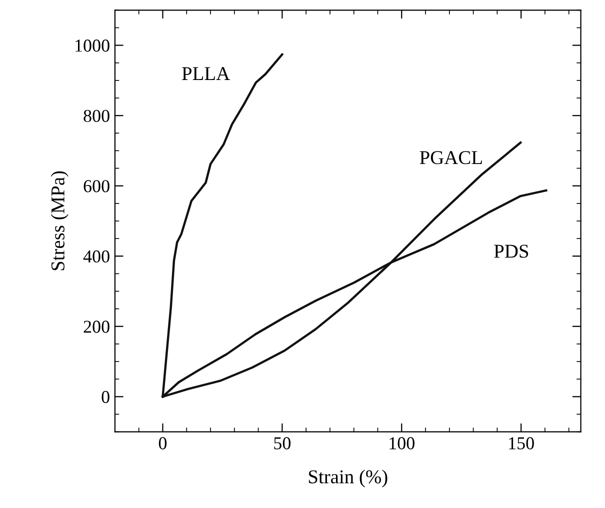  What do you see at coordinates (451, 157) in the screenshot?
I see `series-label: PGACL` at bounding box center [451, 157].